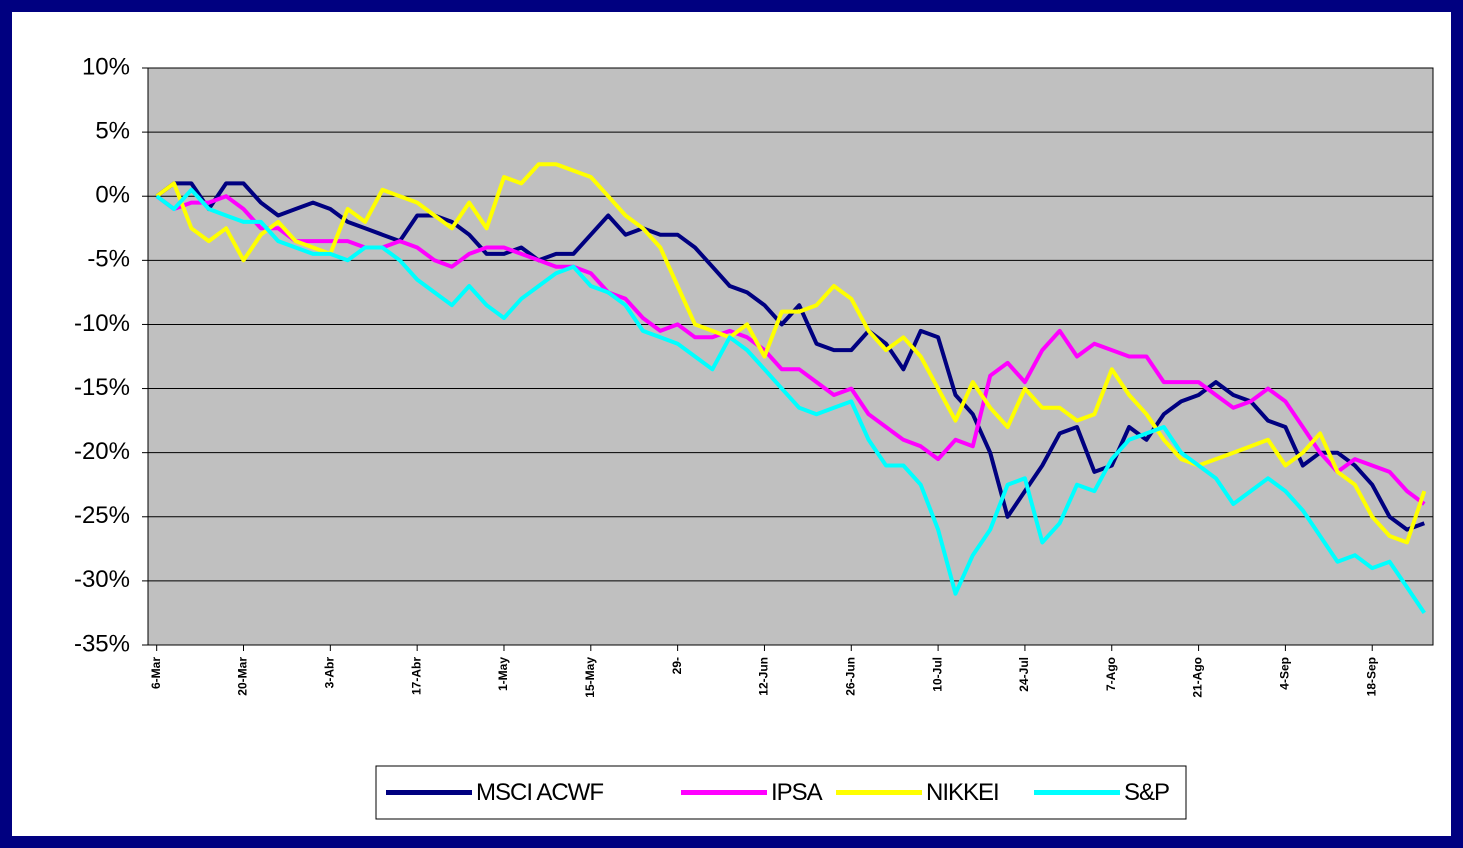  What do you see at coordinates (1024, 674) in the screenshot?
I see `x-tick-label: 24-Jul` at bounding box center [1024, 674].